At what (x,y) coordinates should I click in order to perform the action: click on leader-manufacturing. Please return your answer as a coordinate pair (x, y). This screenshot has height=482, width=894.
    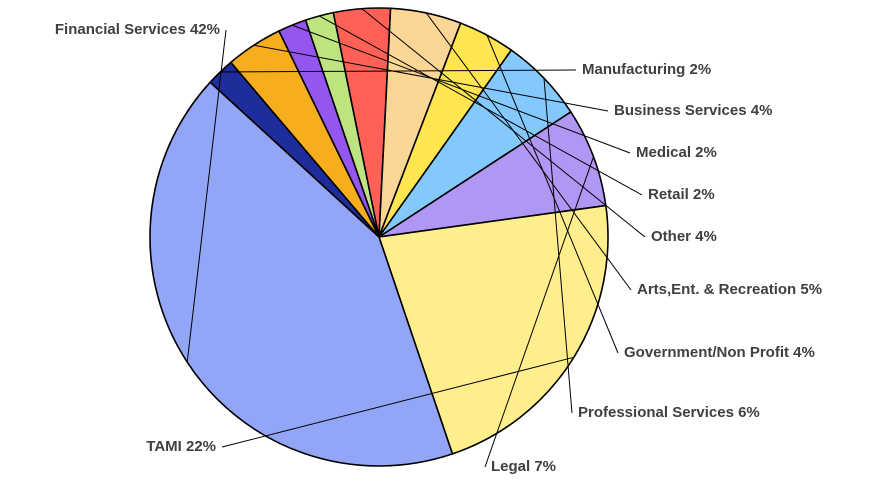
    Looking at the image, I should click on (398, 71).